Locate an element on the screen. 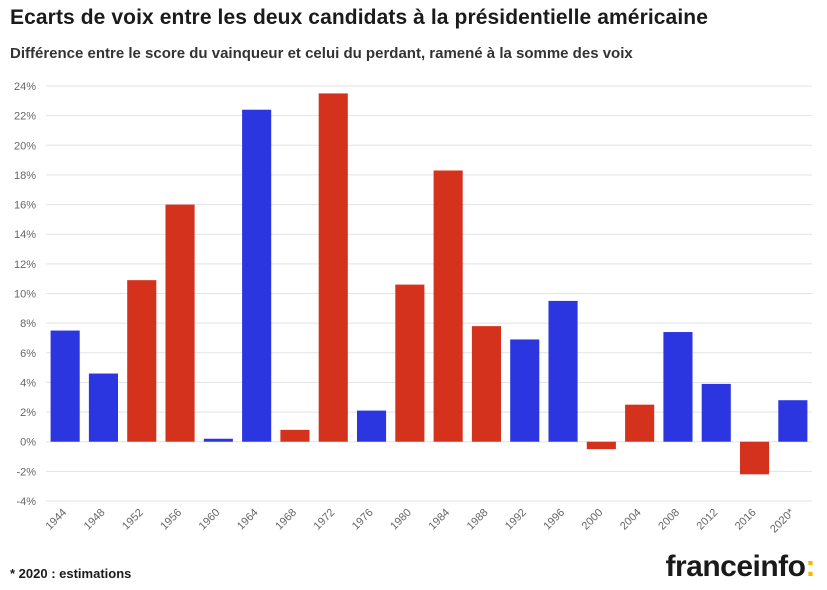  brand-logo-mark: : is located at coordinates (810, 566).